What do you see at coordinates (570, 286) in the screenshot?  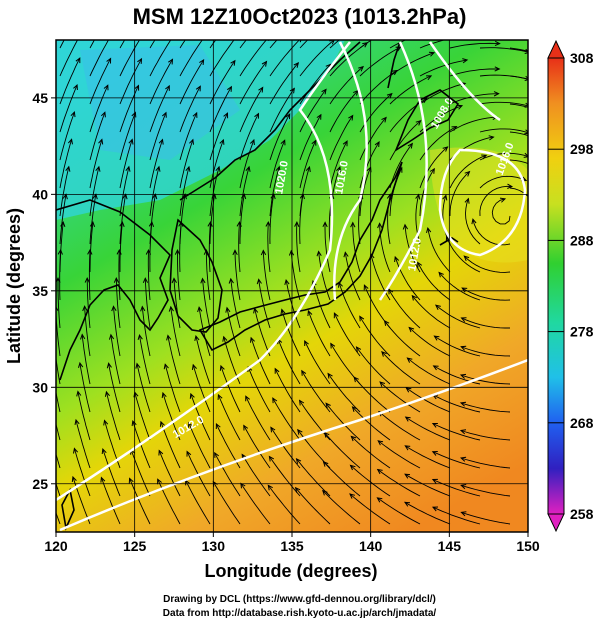 I see `colorbar: 308 298 288 278 268 258` at bounding box center [570, 286].